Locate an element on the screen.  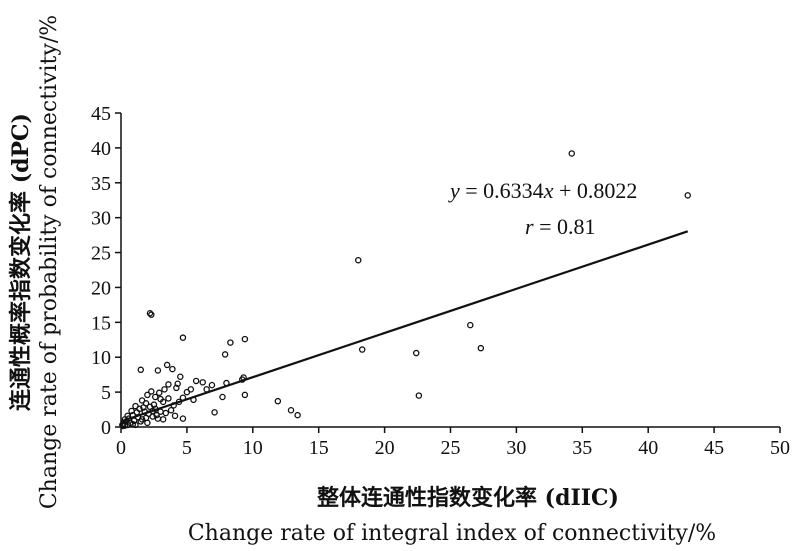
x-tick-label: 35 is located at coordinates (582, 448).